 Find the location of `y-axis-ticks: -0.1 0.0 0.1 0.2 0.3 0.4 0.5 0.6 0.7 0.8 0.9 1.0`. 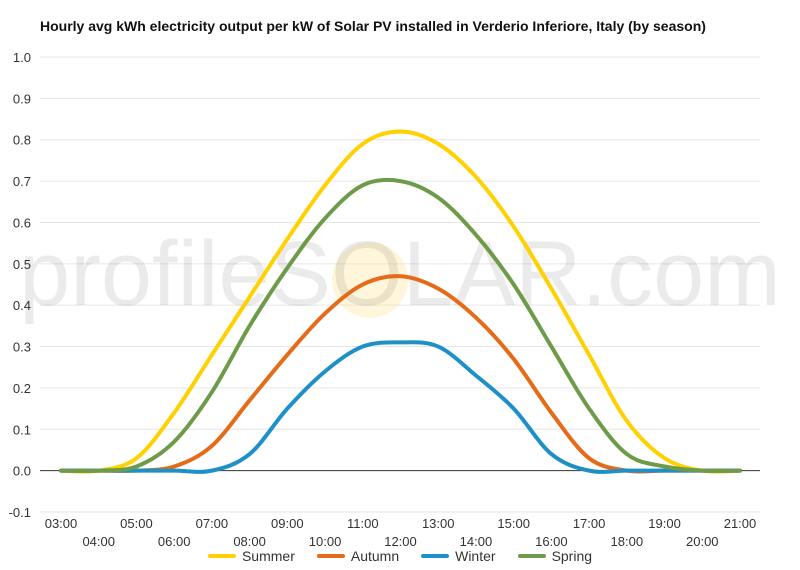

y-axis-ticks: -0.1 0.0 0.1 0.2 0.3 0.4 0.5 0.6 0.7 0.8 0.9 1.0 is located at coordinates (20, 285).